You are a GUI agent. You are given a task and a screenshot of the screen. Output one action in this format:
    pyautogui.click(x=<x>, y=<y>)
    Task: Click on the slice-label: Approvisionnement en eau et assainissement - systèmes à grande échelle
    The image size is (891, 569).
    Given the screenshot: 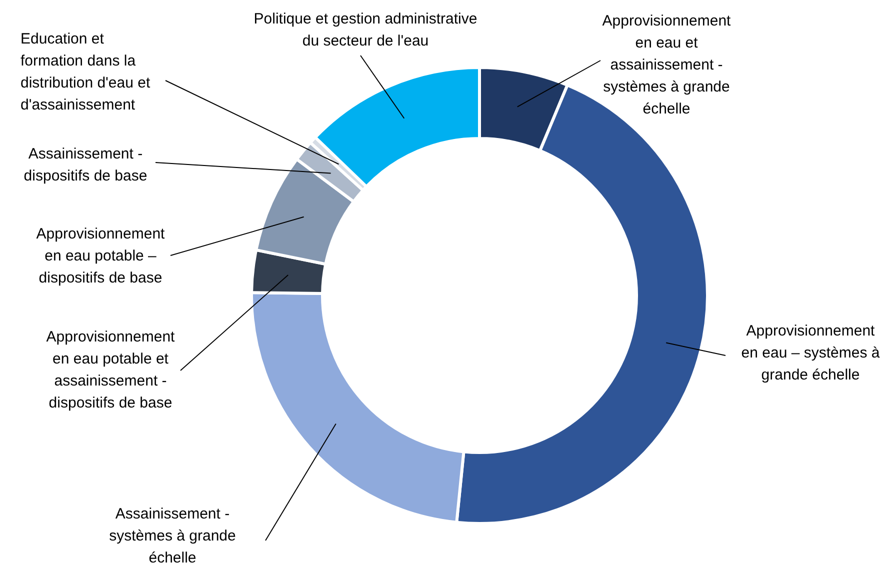 What is the action you would take?
    pyautogui.click(x=667, y=65)
    